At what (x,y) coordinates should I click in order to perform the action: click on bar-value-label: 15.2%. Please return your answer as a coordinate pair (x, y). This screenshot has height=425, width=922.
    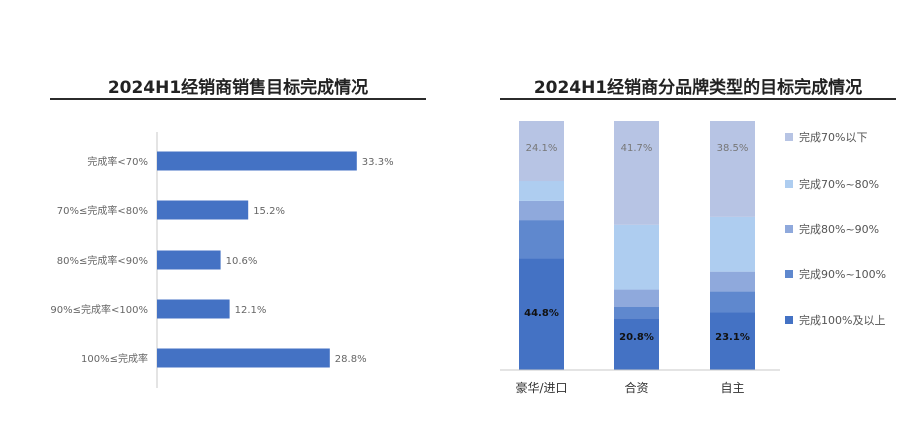
    Looking at the image, I should click on (269, 211).